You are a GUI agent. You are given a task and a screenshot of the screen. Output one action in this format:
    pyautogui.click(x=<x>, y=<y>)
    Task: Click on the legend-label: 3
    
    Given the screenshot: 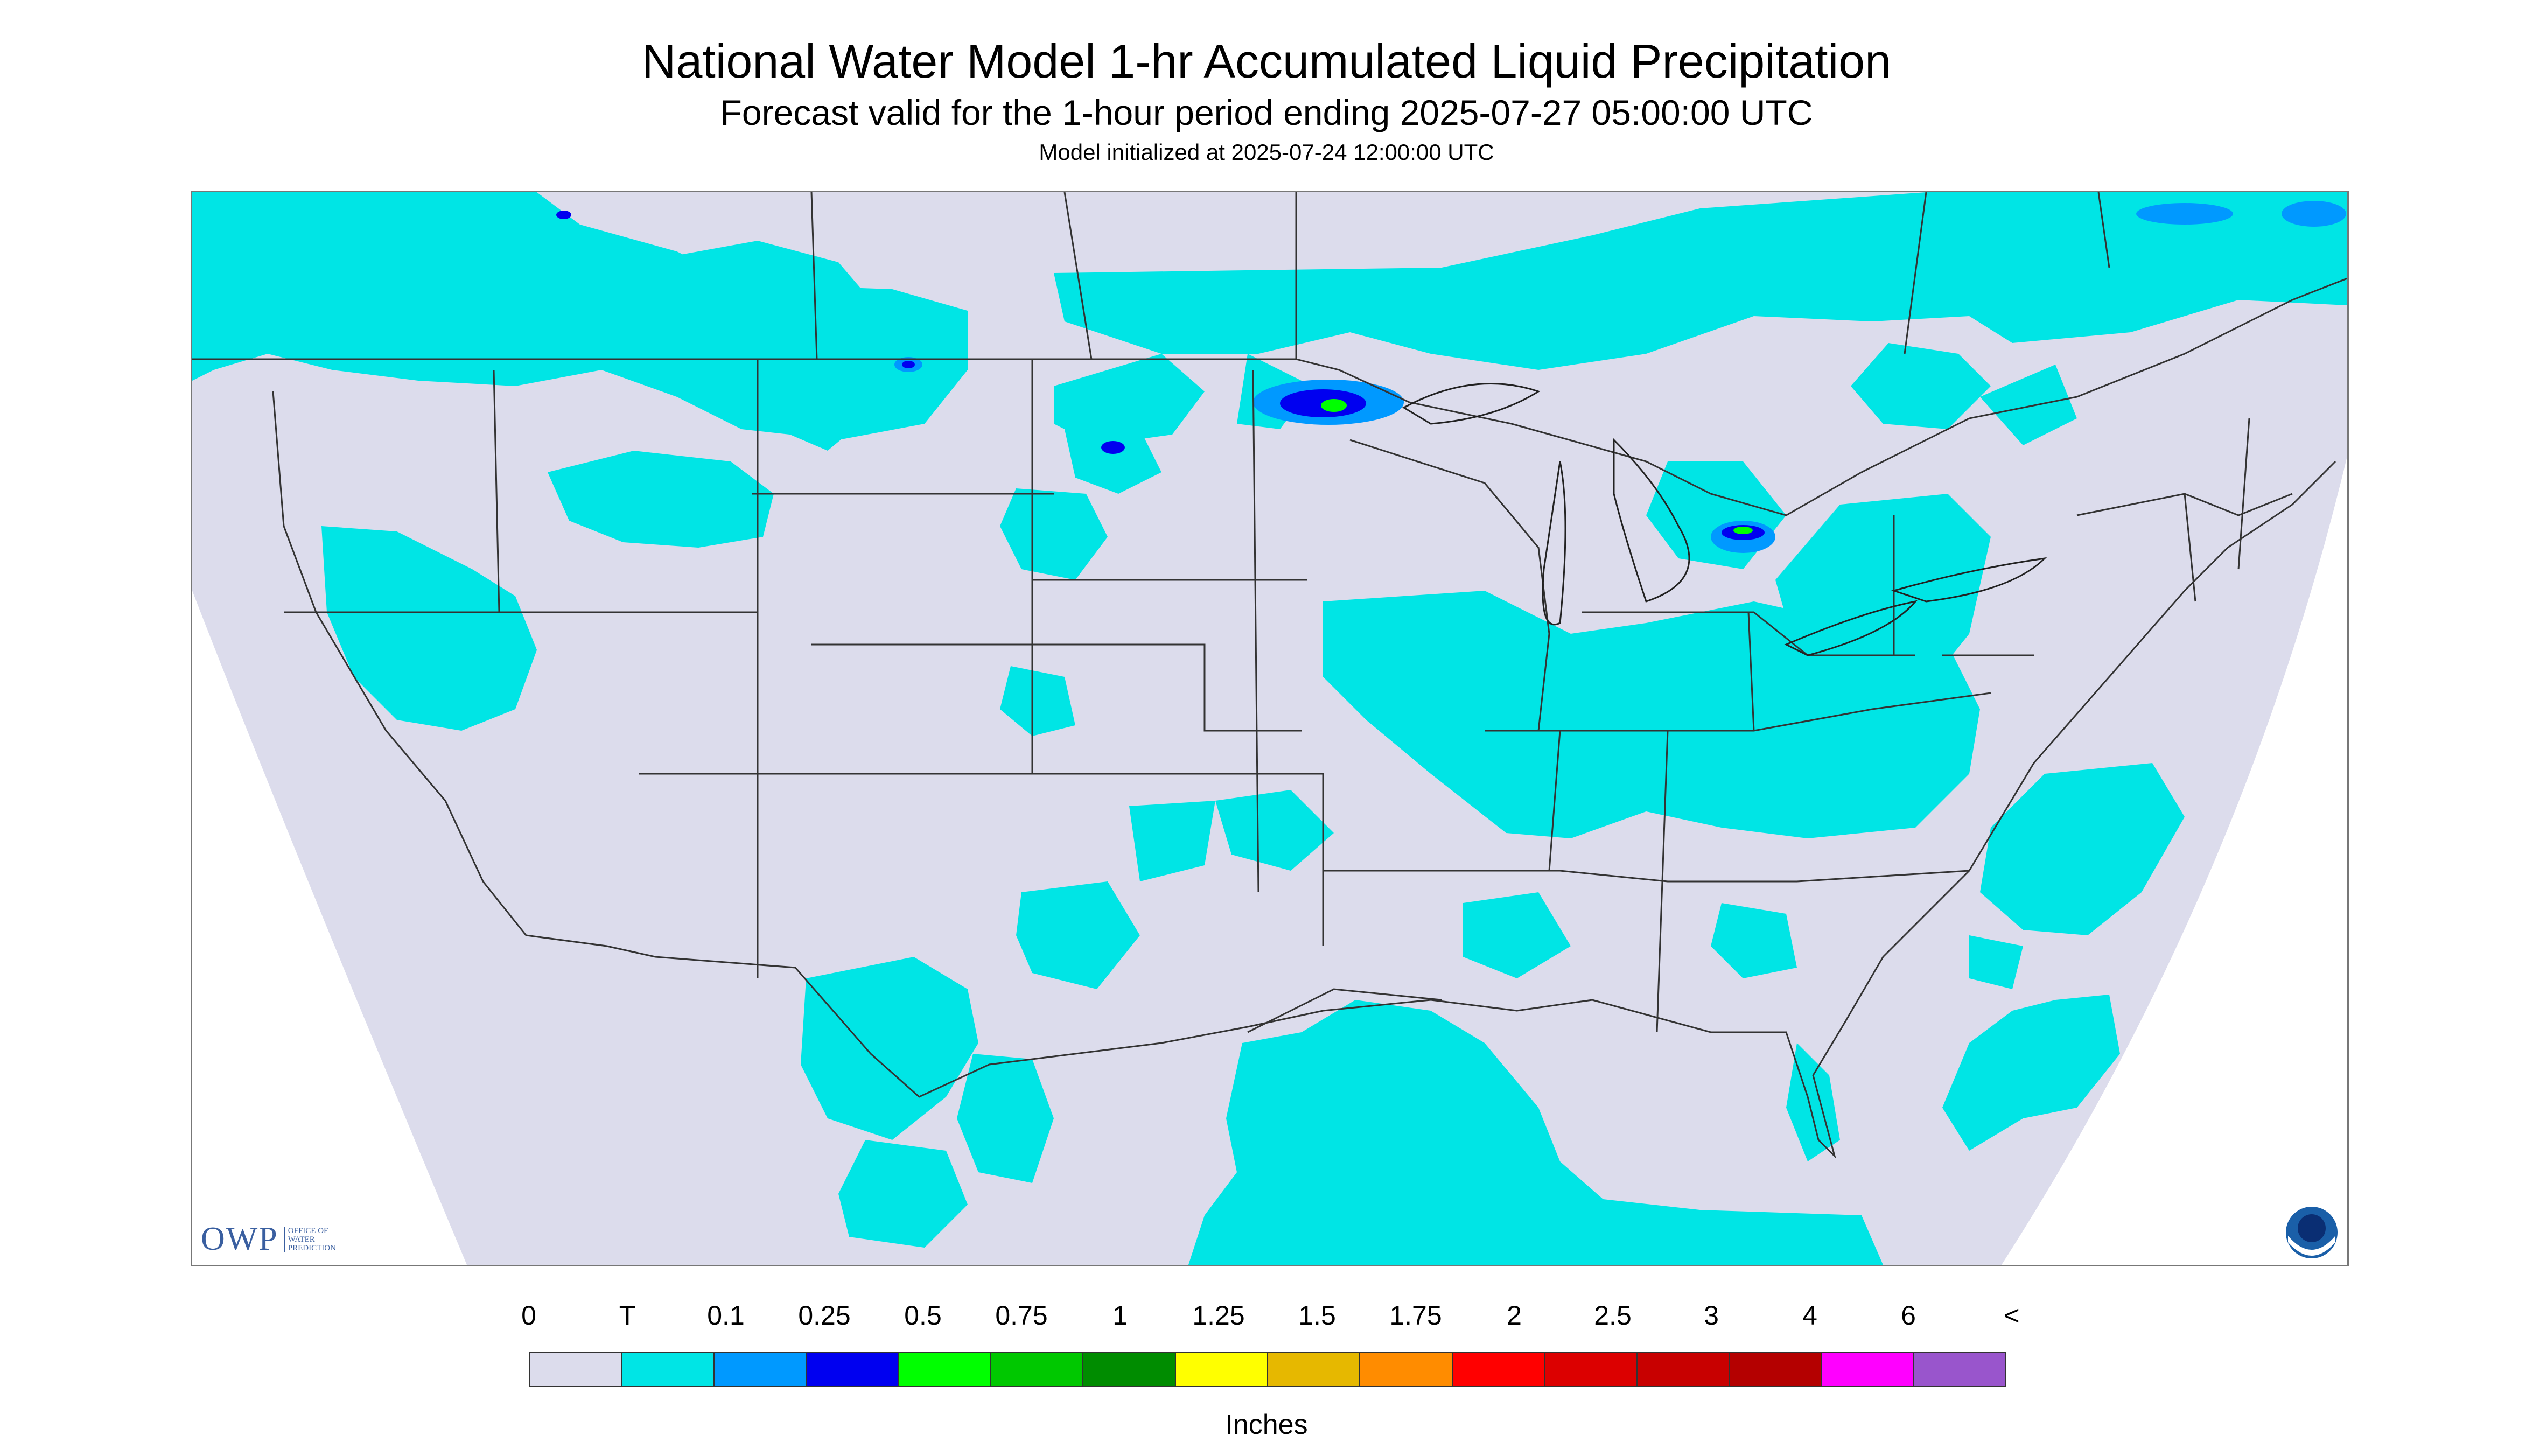 What is the action you would take?
    pyautogui.click(x=1711, y=1315)
    